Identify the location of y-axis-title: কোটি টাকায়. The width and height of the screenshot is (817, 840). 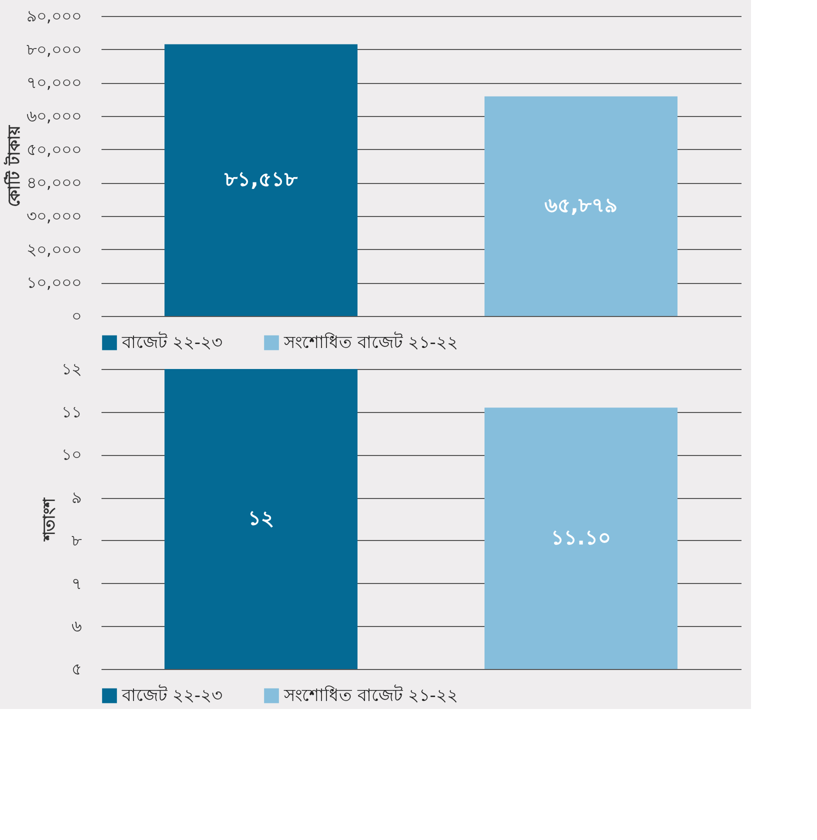
(13, 166).